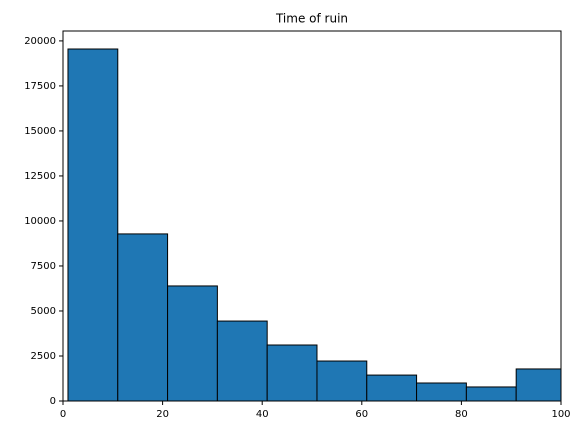 This screenshot has width=582, height=435. Describe the element at coordinates (40, 86) in the screenshot. I see `y-tick-label: 17500` at that location.